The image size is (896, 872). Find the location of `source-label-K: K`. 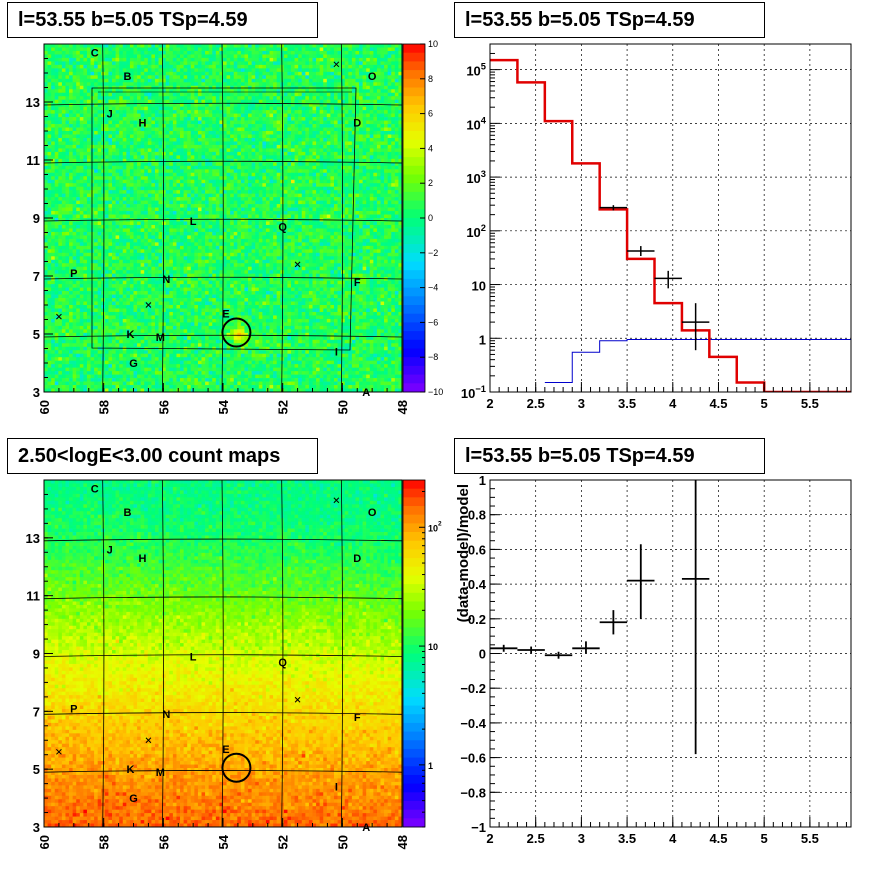

source-label-K: K is located at coordinates (131, 335).